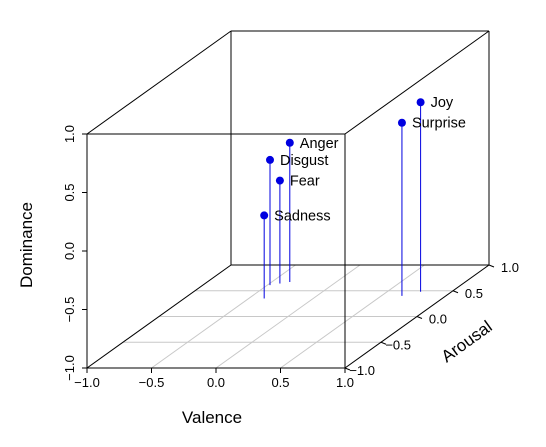 Image resolution: width=546 pixels, height=447 pixels. I want to click on point-joy, so click(420, 102).